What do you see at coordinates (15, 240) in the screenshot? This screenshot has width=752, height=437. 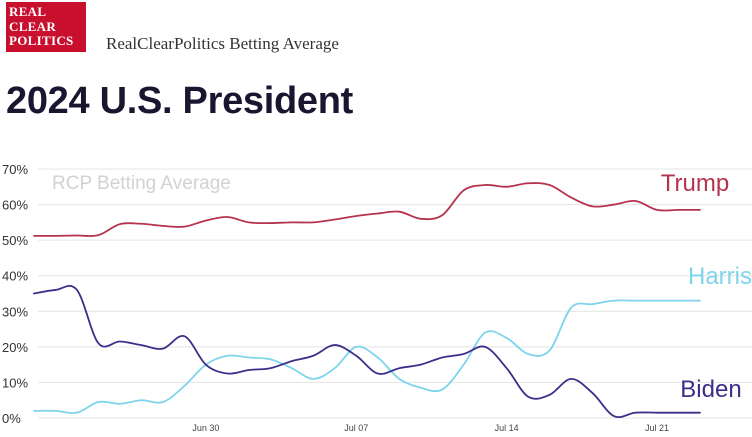 I see `y-tick-label: 50%` at bounding box center [15, 240].